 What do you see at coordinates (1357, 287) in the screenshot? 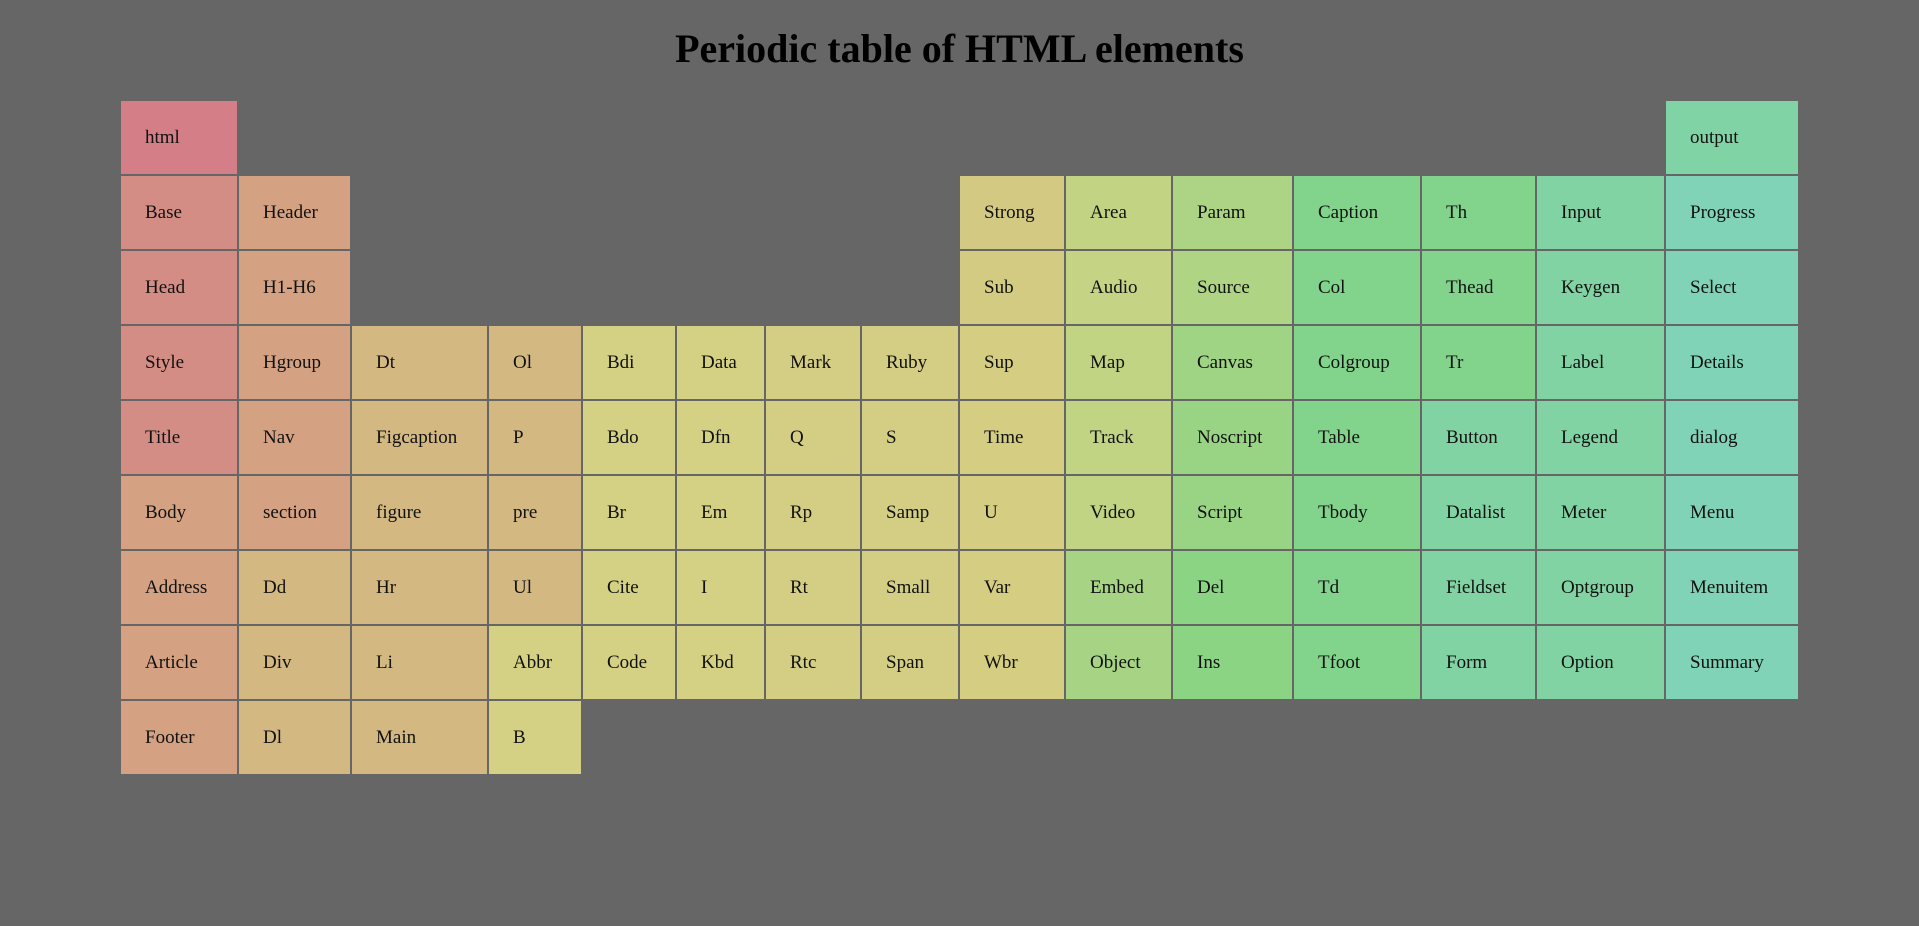
I see `element-cell-col: Col` at bounding box center [1357, 287].